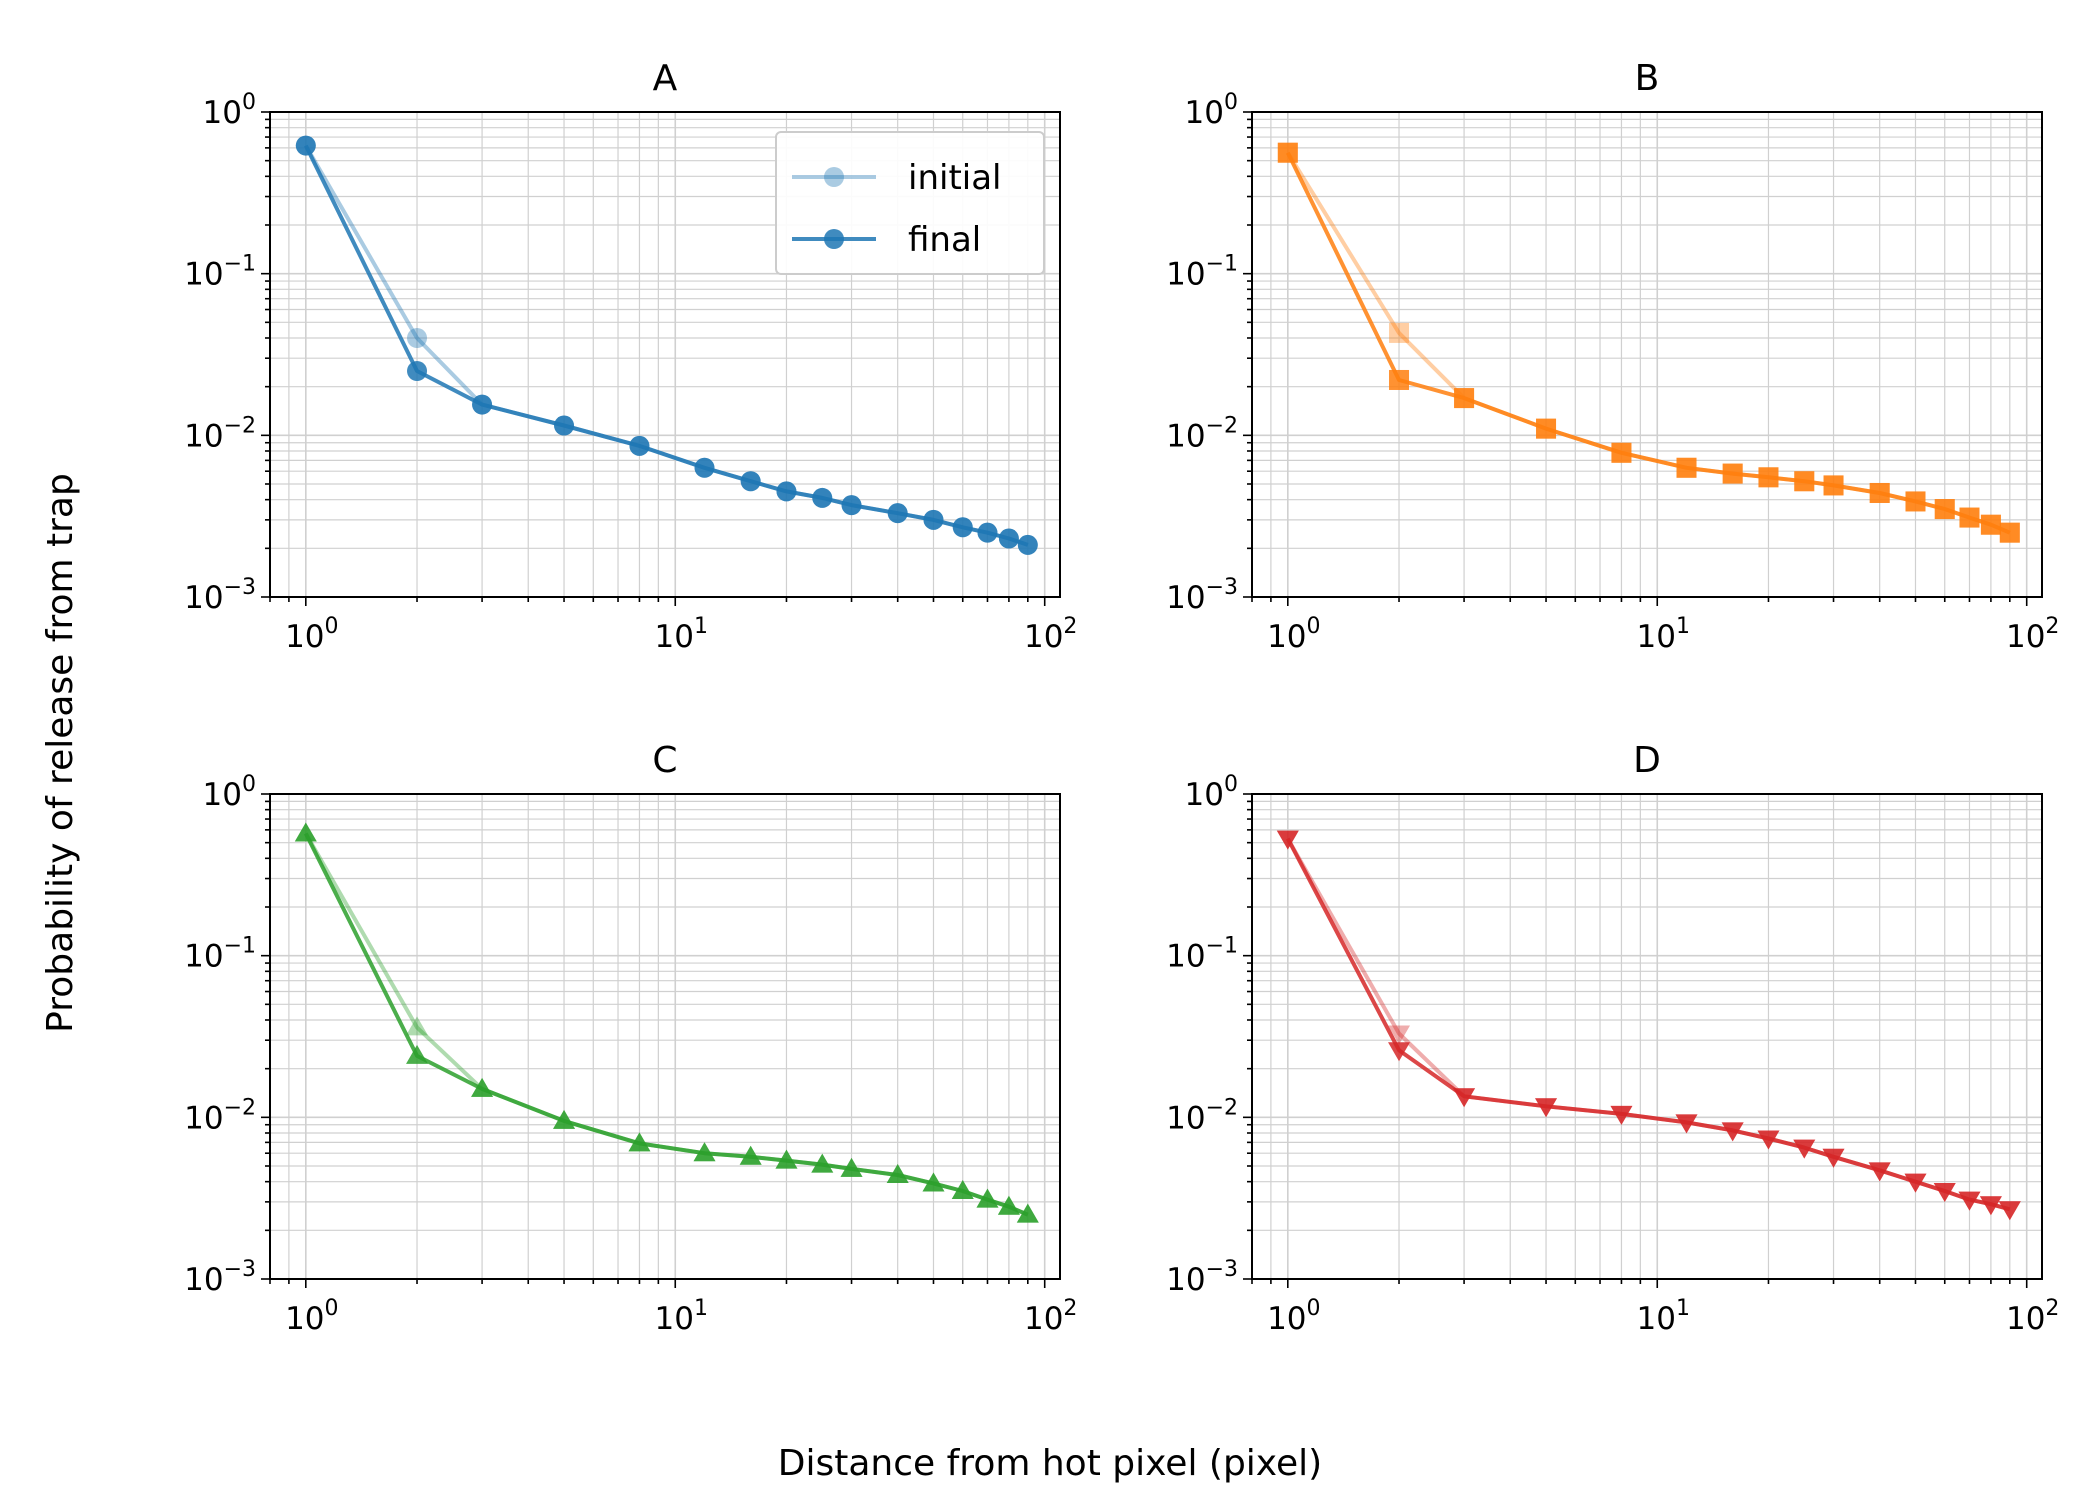 The width and height of the screenshot is (2100, 1500). I want to click on y-tick-label: 10⁻¹, so click(220, 272).